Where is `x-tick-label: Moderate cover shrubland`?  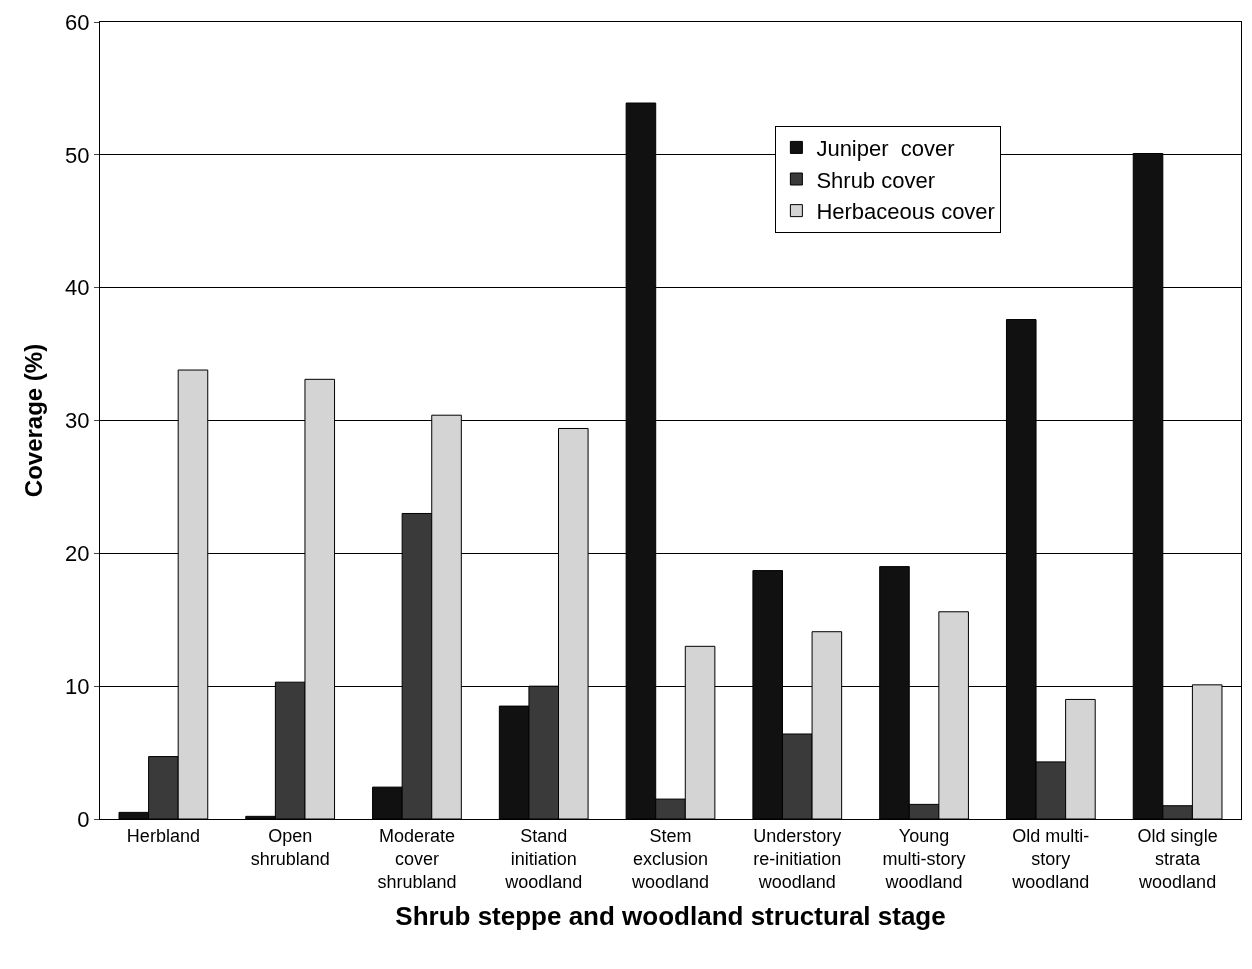 x-tick-label: Moderate cover shrubland is located at coordinates (417, 859).